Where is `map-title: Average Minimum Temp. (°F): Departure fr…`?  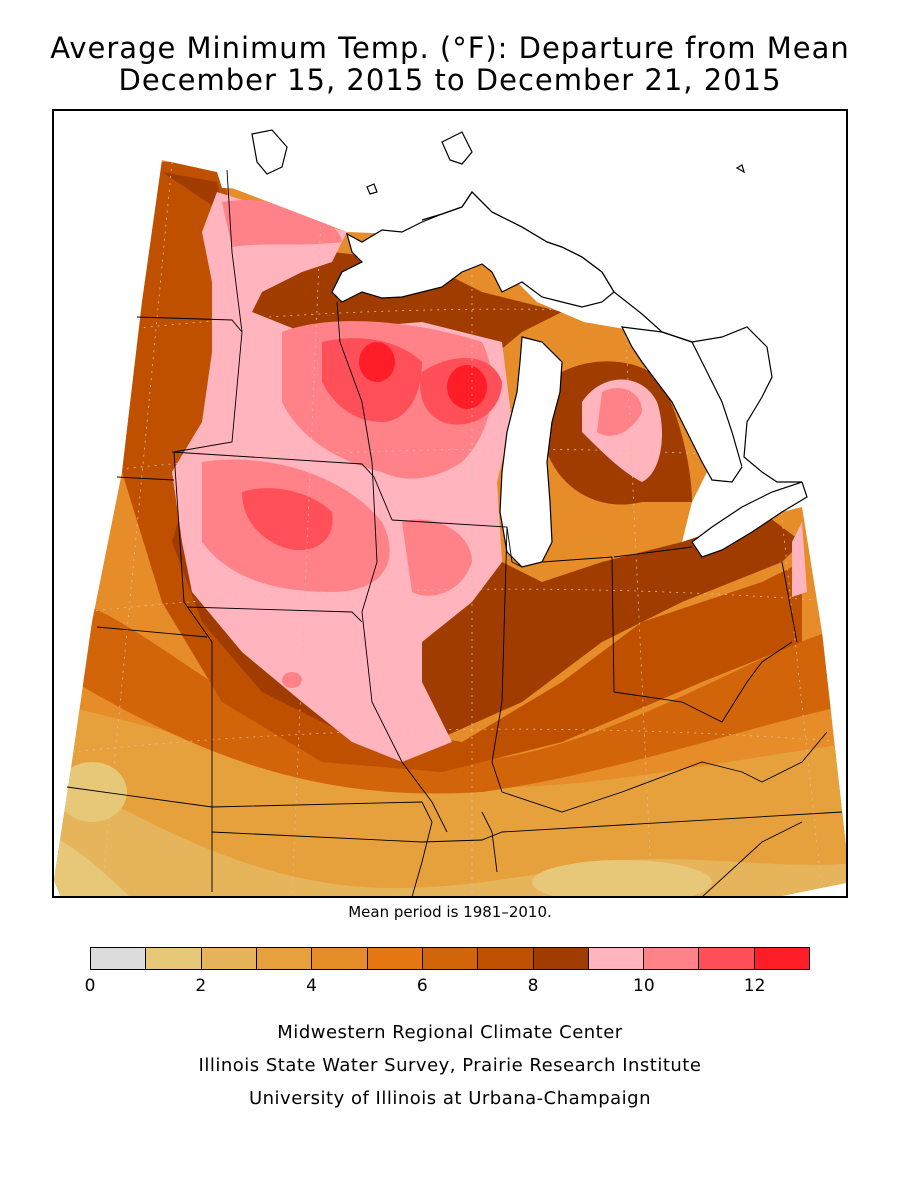
map-title: Average Minimum Temp. (°F): Departure fr… is located at coordinates (450, 48).